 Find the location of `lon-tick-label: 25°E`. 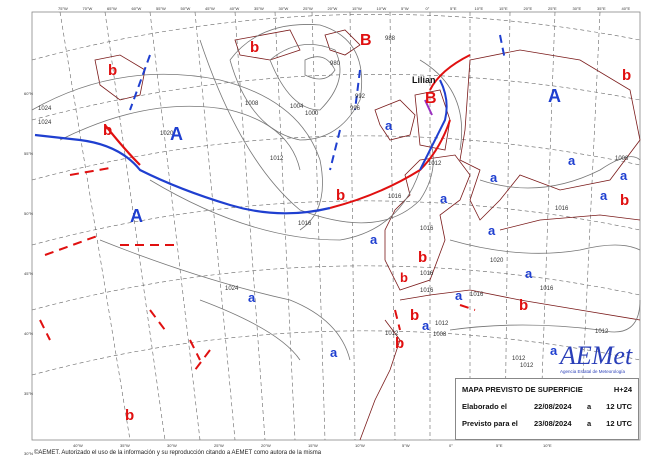

lon-tick-label: 25°E is located at coordinates (552, 8).